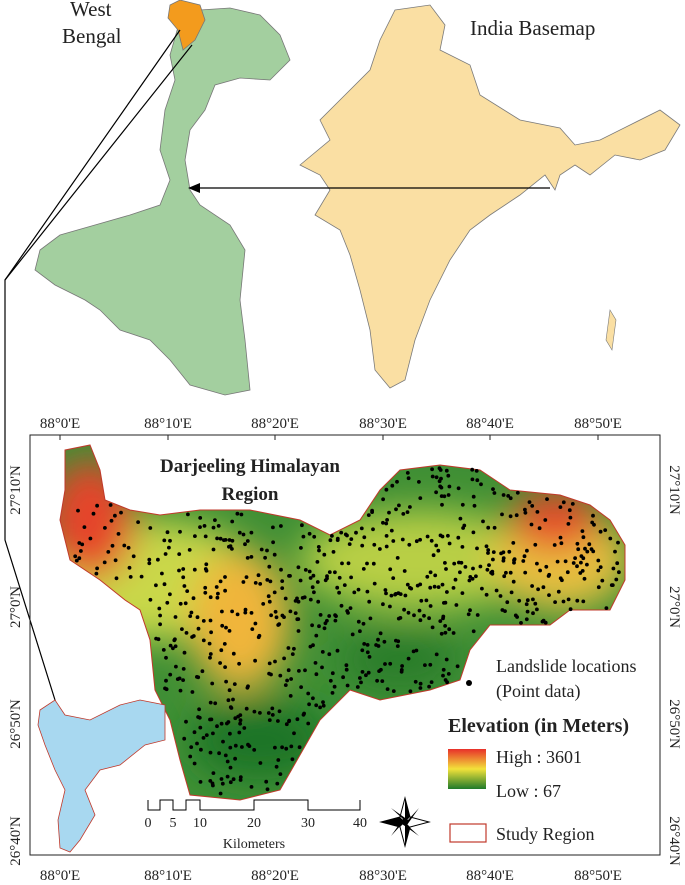 This screenshot has height=885, width=685. What do you see at coordinates (168, 876) in the screenshot?
I see `lon-label: 88°10'E` at bounding box center [168, 876].